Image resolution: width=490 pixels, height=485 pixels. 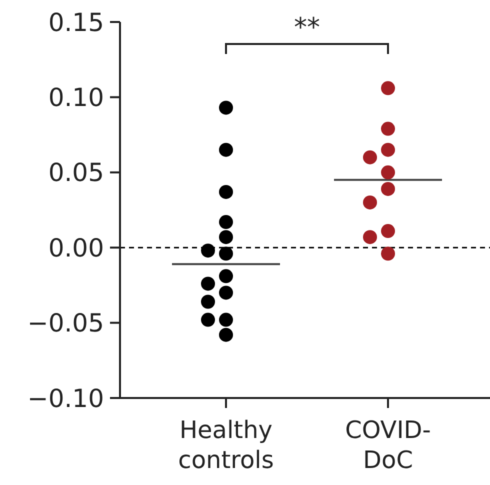 I want to click on x-tick-label: COVID-DoC, so click(x=388, y=445).